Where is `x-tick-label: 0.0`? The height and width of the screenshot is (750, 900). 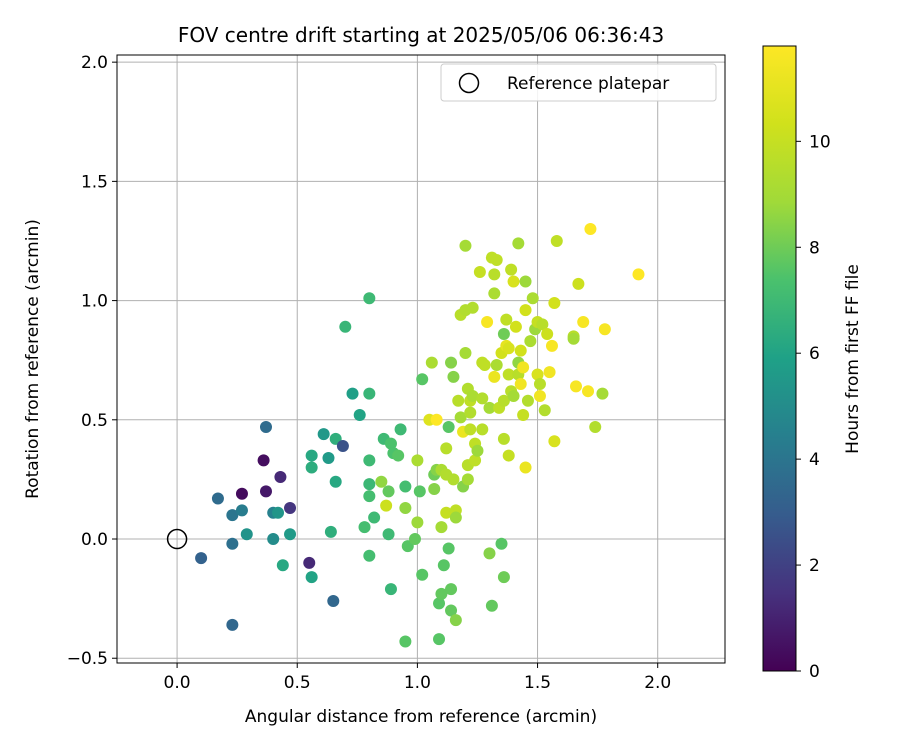
x-tick-label: 0.0 is located at coordinates (177, 683).